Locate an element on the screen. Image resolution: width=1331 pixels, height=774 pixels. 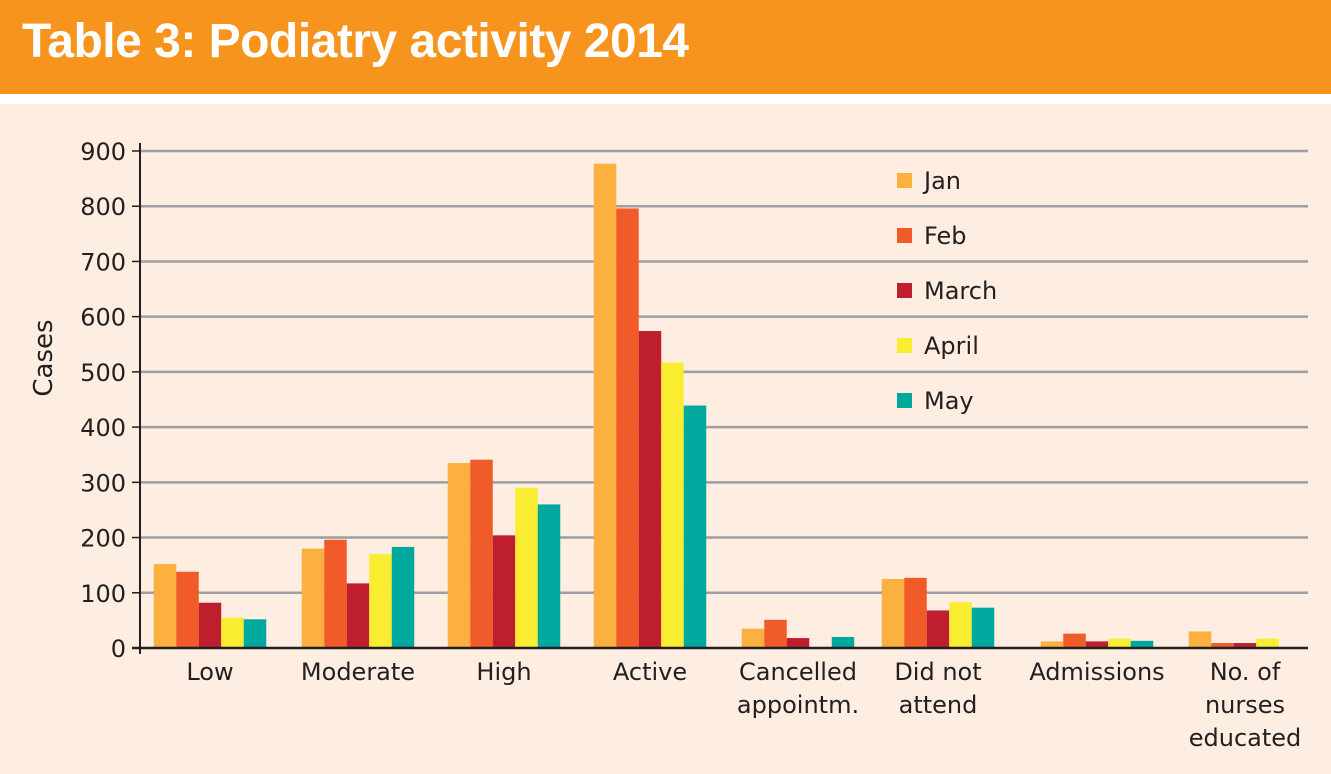
x-category-label: appointm. is located at coordinates (798, 705).